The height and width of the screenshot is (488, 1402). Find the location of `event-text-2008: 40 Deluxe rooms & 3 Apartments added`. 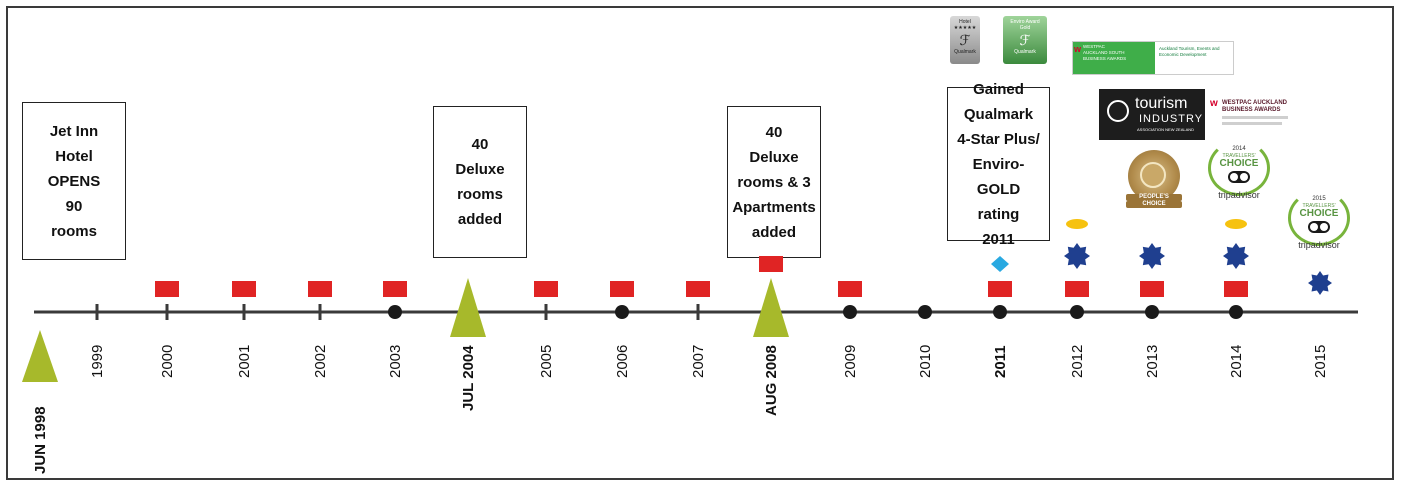

event-text-2008: 40 Deluxe rooms & 3 Apartments added is located at coordinates (773, 182).